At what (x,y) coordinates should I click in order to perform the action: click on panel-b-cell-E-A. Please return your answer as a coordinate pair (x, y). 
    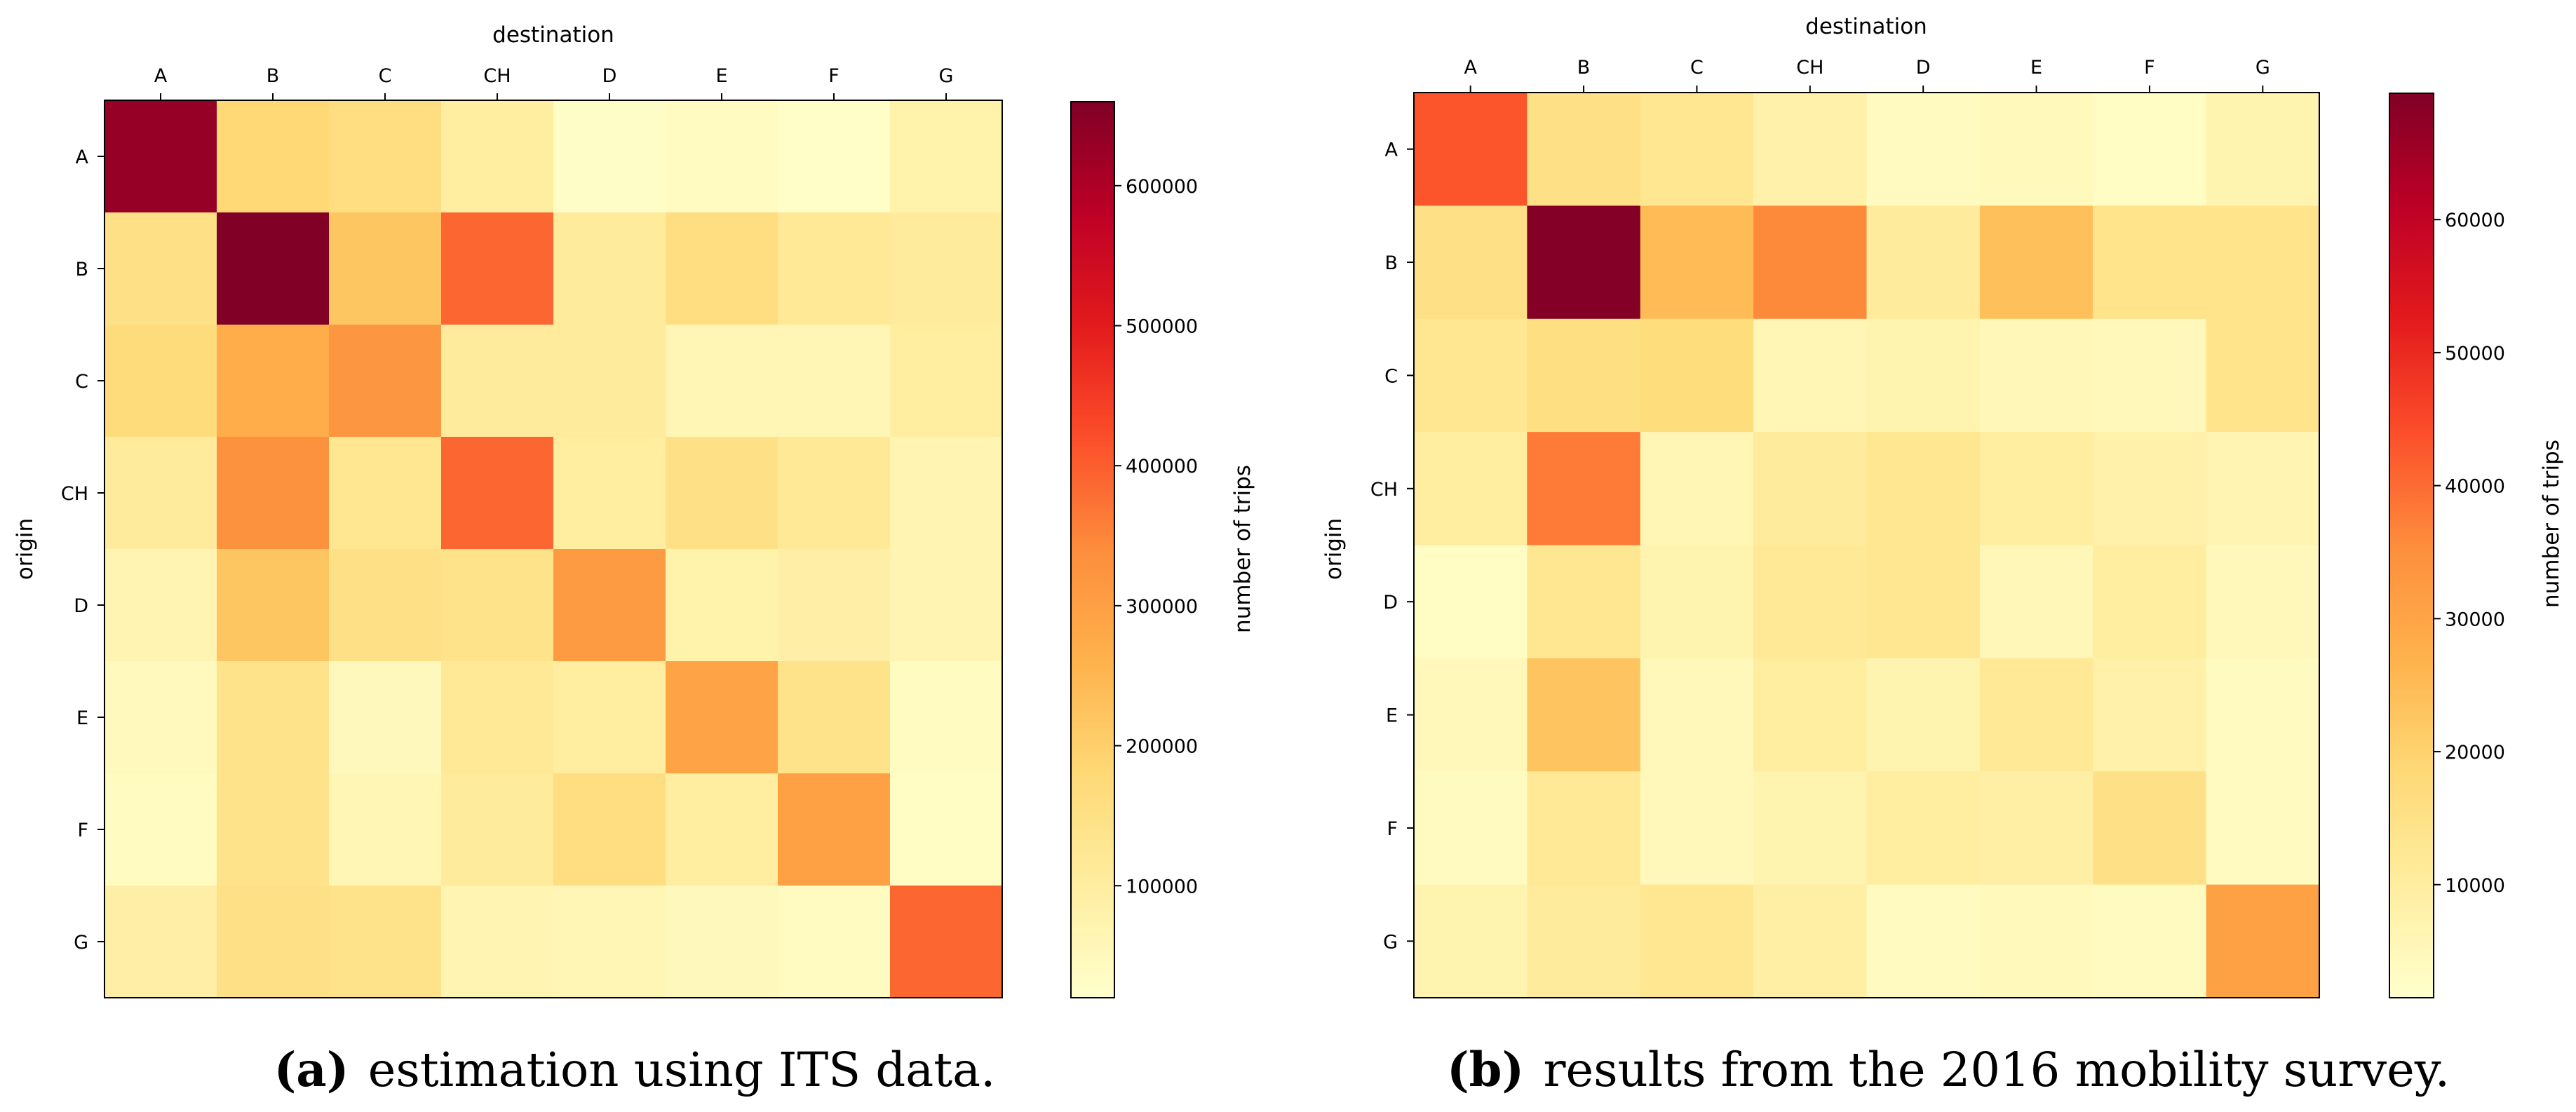
    Looking at the image, I should click on (1471, 715).